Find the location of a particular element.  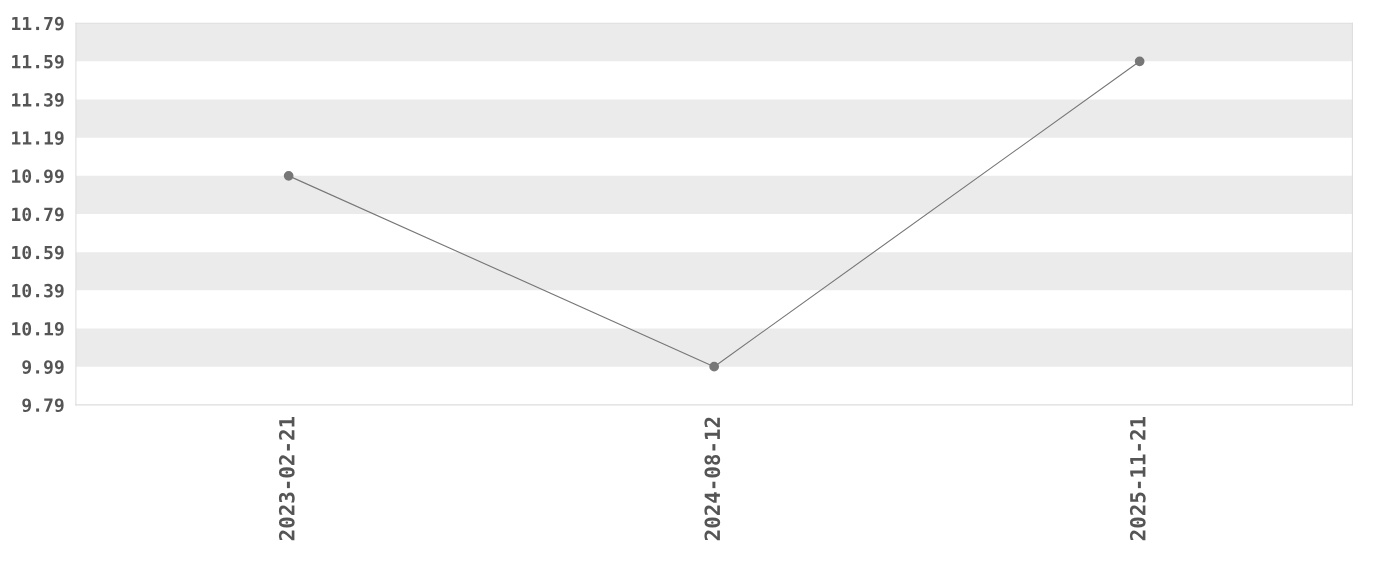

y-tick-label: 11.59 is located at coordinates (38, 61).